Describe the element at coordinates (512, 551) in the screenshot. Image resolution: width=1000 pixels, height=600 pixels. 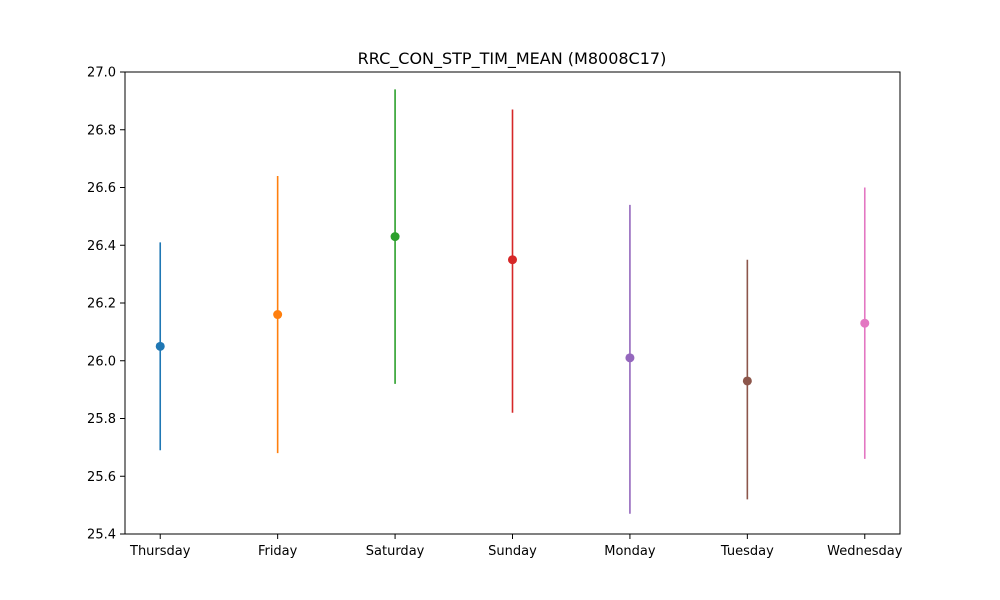
I see `x-tick-label: Sunday` at that location.